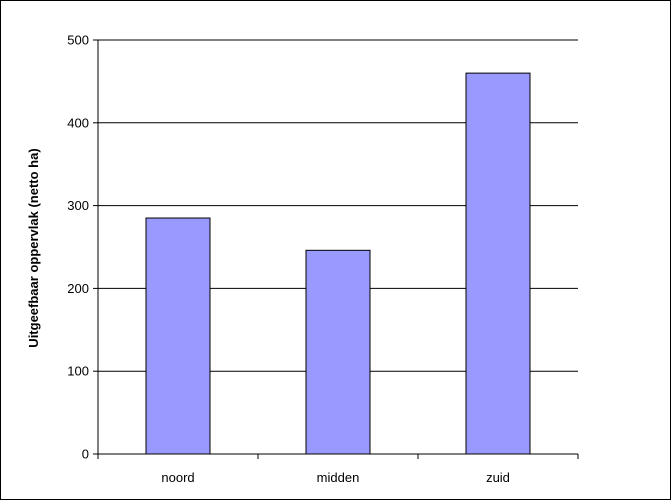 This screenshot has height=500, width=671. I want to click on y-tick-label: 400, so click(78, 122).